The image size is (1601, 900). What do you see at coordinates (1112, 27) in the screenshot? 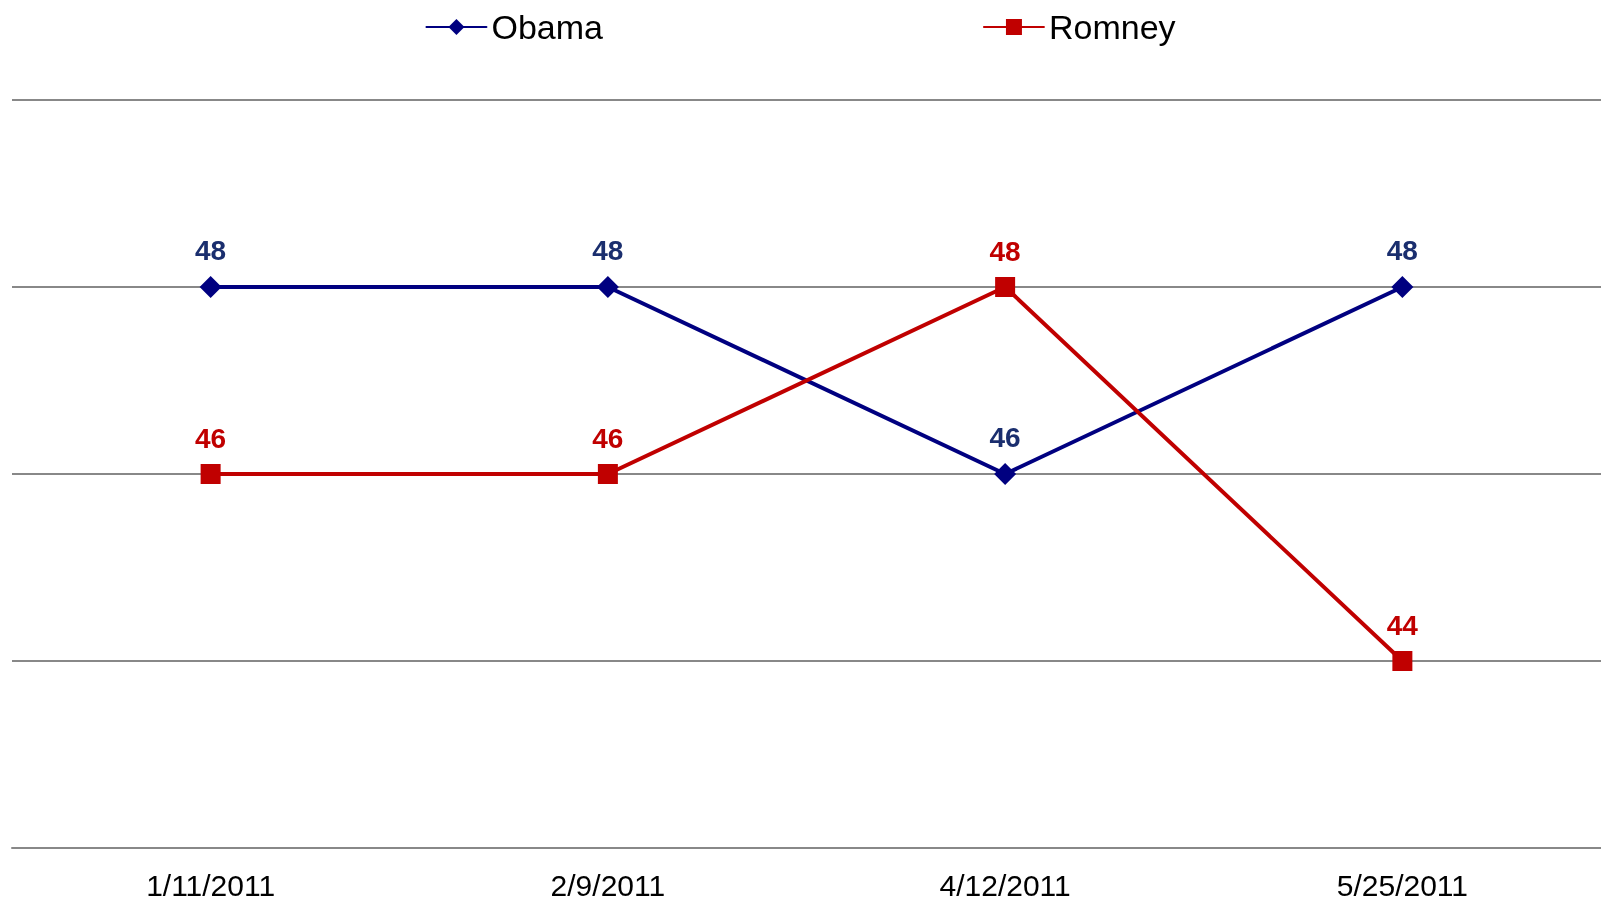
I see `legend-label: Romney` at bounding box center [1112, 27].